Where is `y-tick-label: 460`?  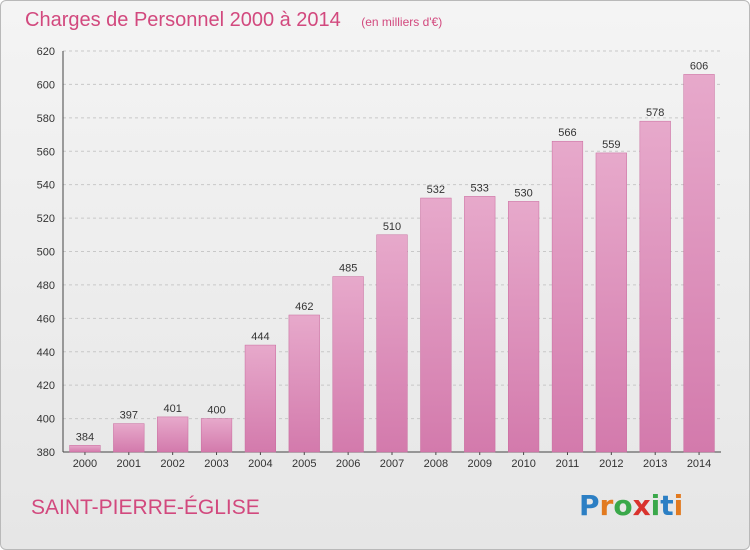
y-tick-label: 460 is located at coordinates (46, 319).